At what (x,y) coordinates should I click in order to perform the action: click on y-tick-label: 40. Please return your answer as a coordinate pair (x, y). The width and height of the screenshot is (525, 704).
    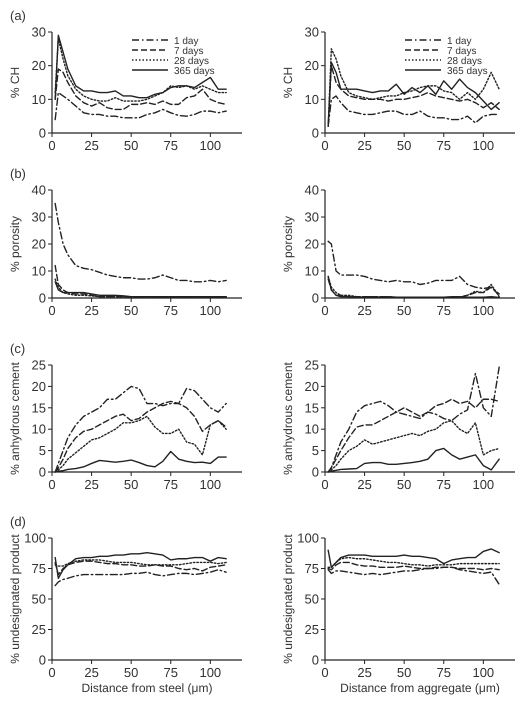
    Looking at the image, I should click on (311, 190).